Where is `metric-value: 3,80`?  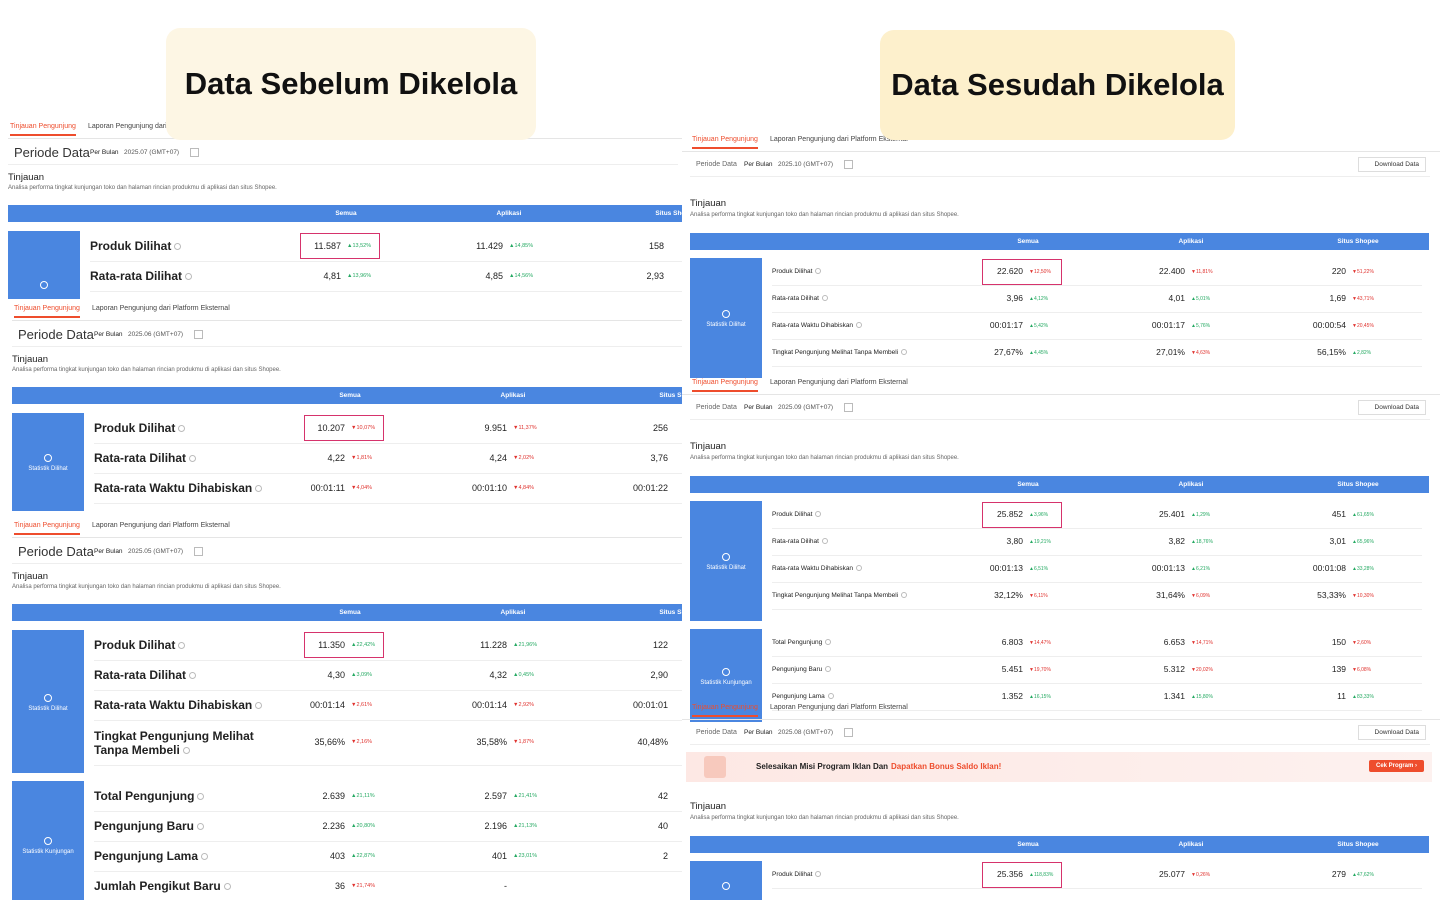 metric-value: 3,80 is located at coordinates (1014, 541).